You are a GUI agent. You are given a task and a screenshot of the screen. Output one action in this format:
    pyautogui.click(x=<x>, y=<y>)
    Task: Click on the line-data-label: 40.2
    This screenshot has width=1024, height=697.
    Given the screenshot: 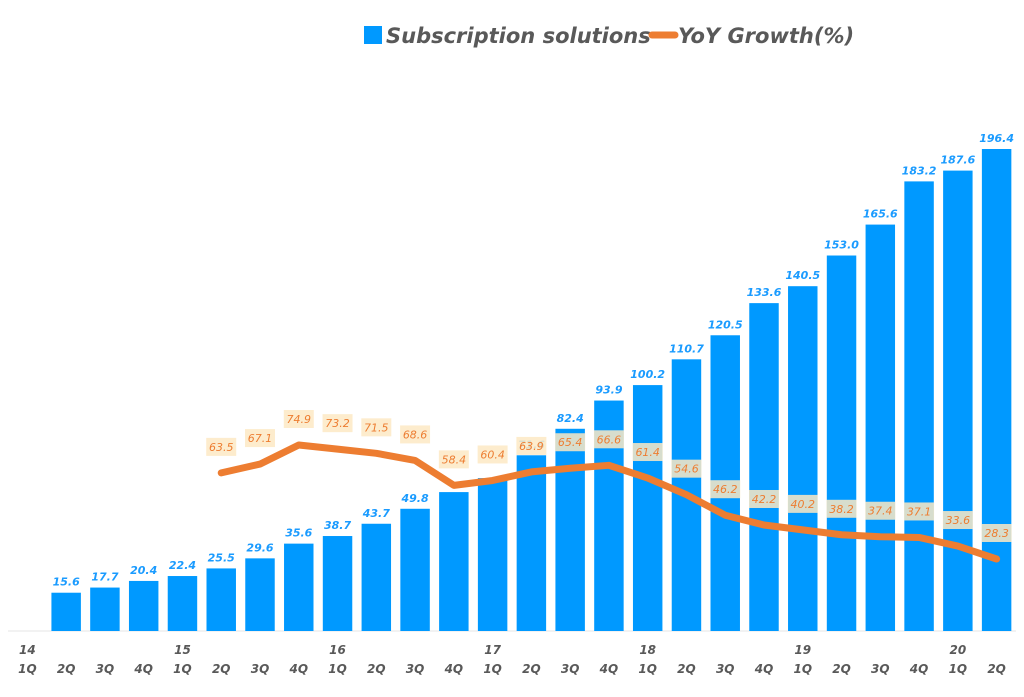 What is the action you would take?
    pyautogui.click(x=803, y=504)
    